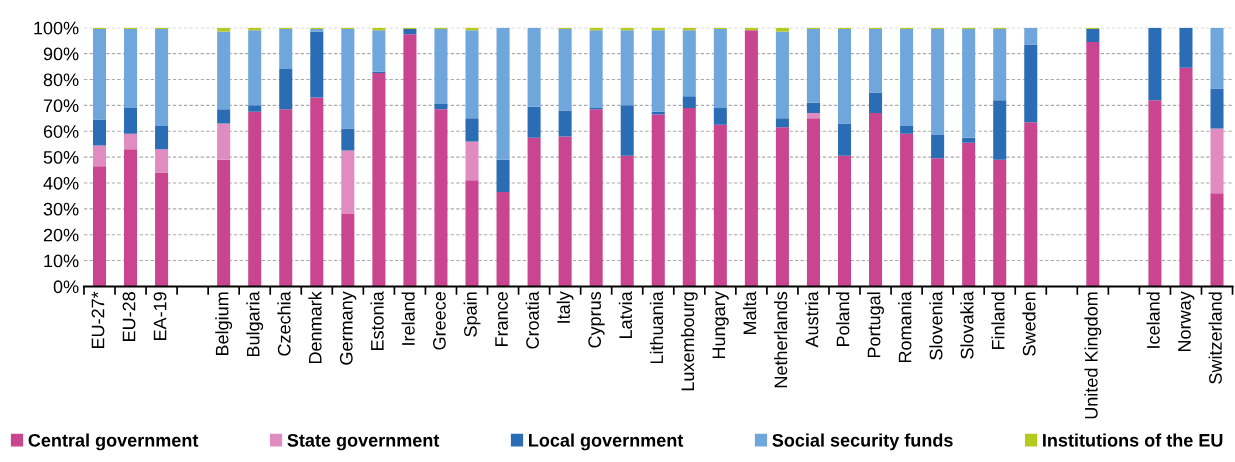 This screenshot has height=462, width=1235. Describe the element at coordinates (61, 54) in the screenshot. I see `y-tick-label: 90%` at that location.